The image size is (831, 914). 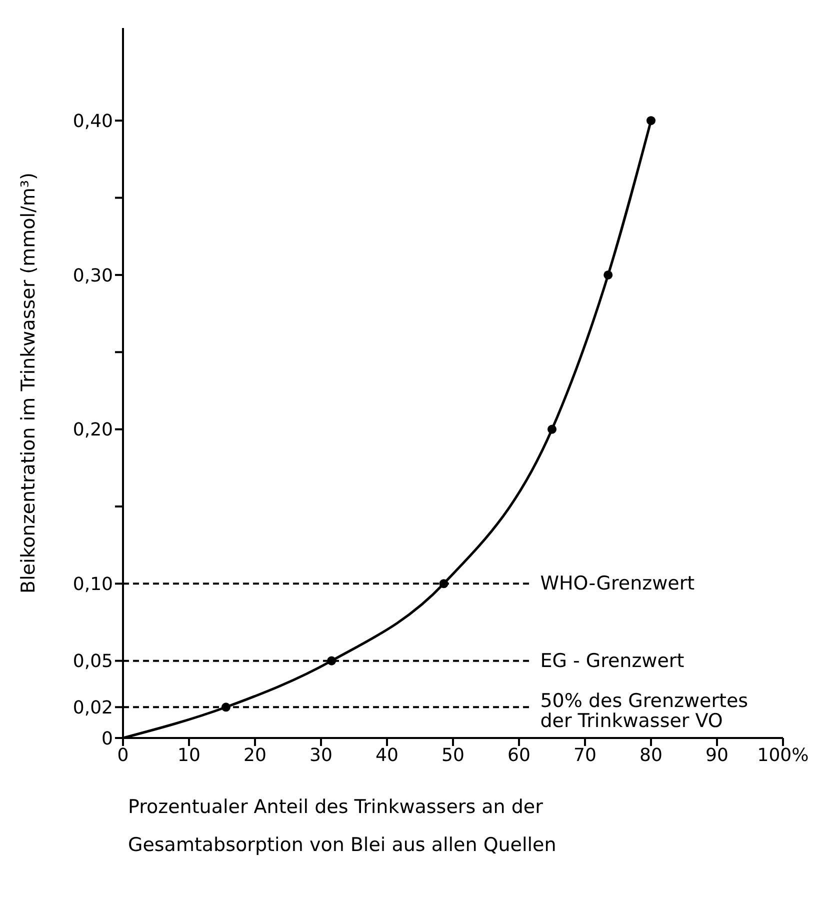 What do you see at coordinates (783, 755) in the screenshot?
I see `x-tick-label: 100%` at bounding box center [783, 755].